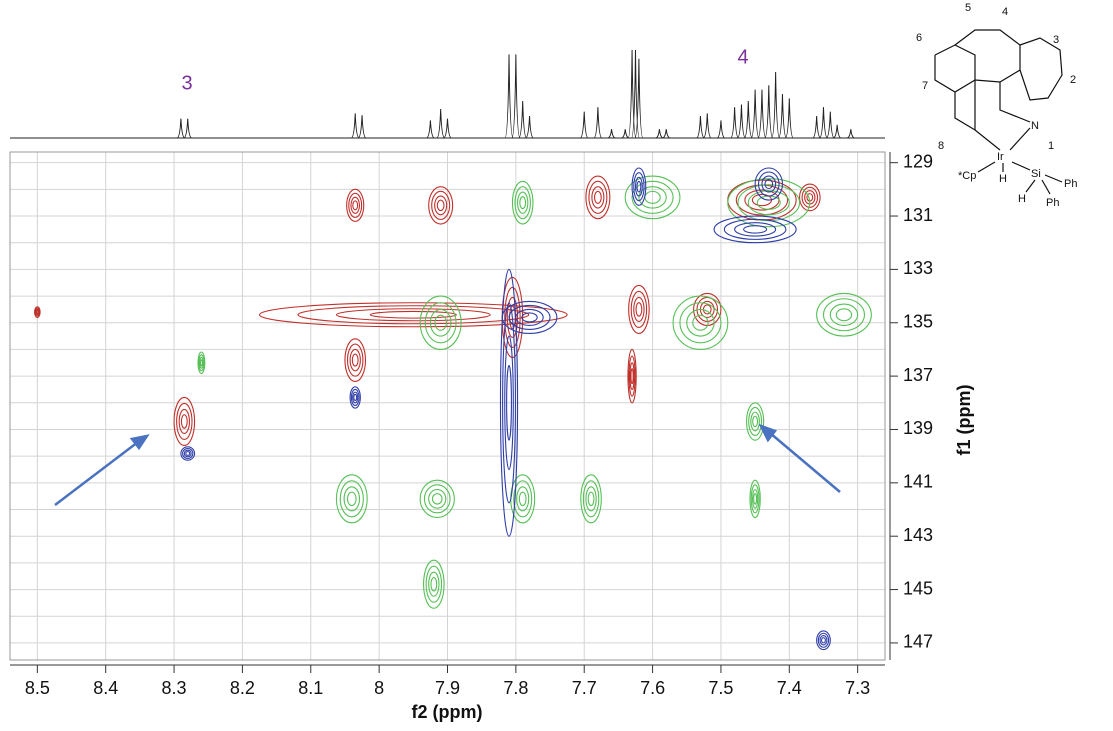 This screenshot has width=1113, height=731. What do you see at coordinates (447, 712) in the screenshot?
I see `x-axis-label: f2 (ppm)` at bounding box center [447, 712].